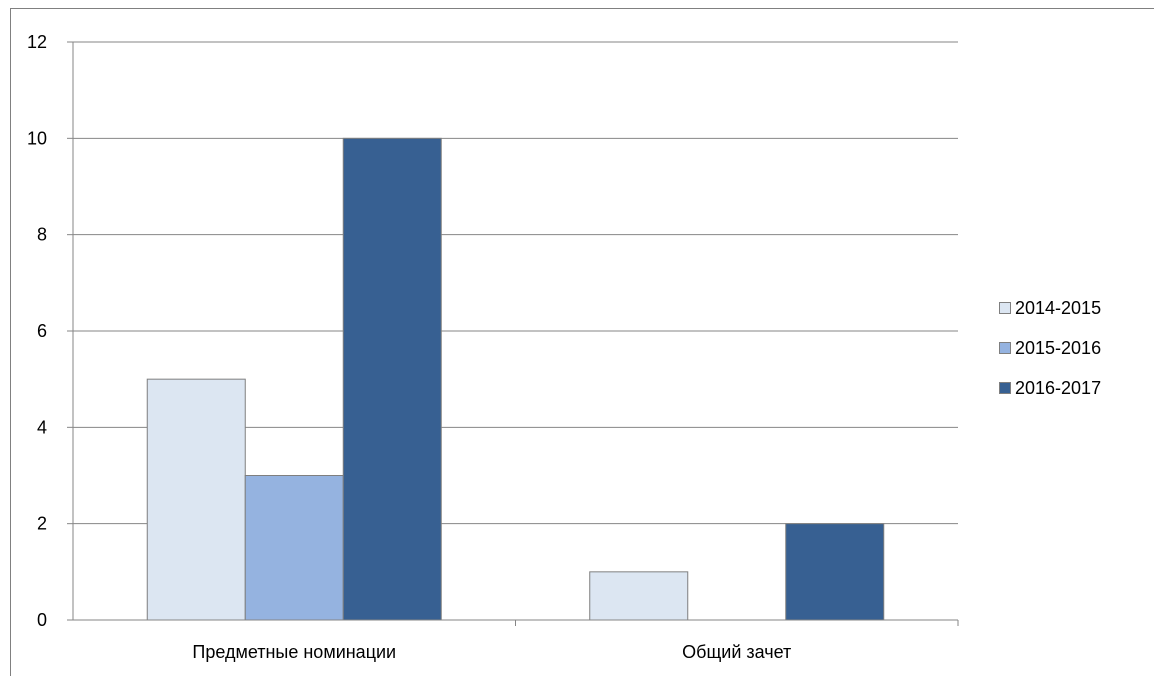 The width and height of the screenshot is (1154, 676). Describe the element at coordinates (294, 652) in the screenshot. I see `x-tick-label: Предметные номинации` at that location.